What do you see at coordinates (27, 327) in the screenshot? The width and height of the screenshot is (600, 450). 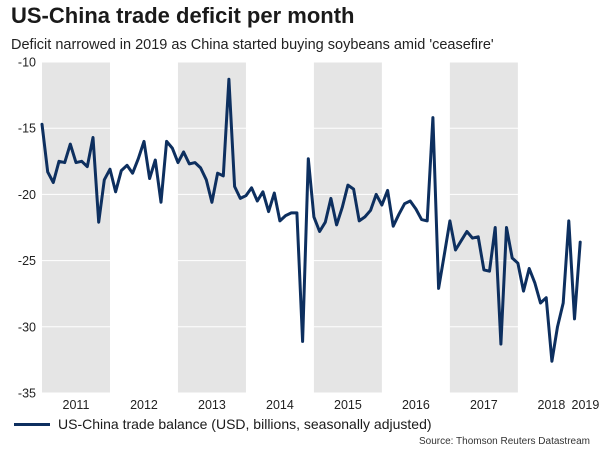 I see `y-tick-label: -30` at bounding box center [27, 327].